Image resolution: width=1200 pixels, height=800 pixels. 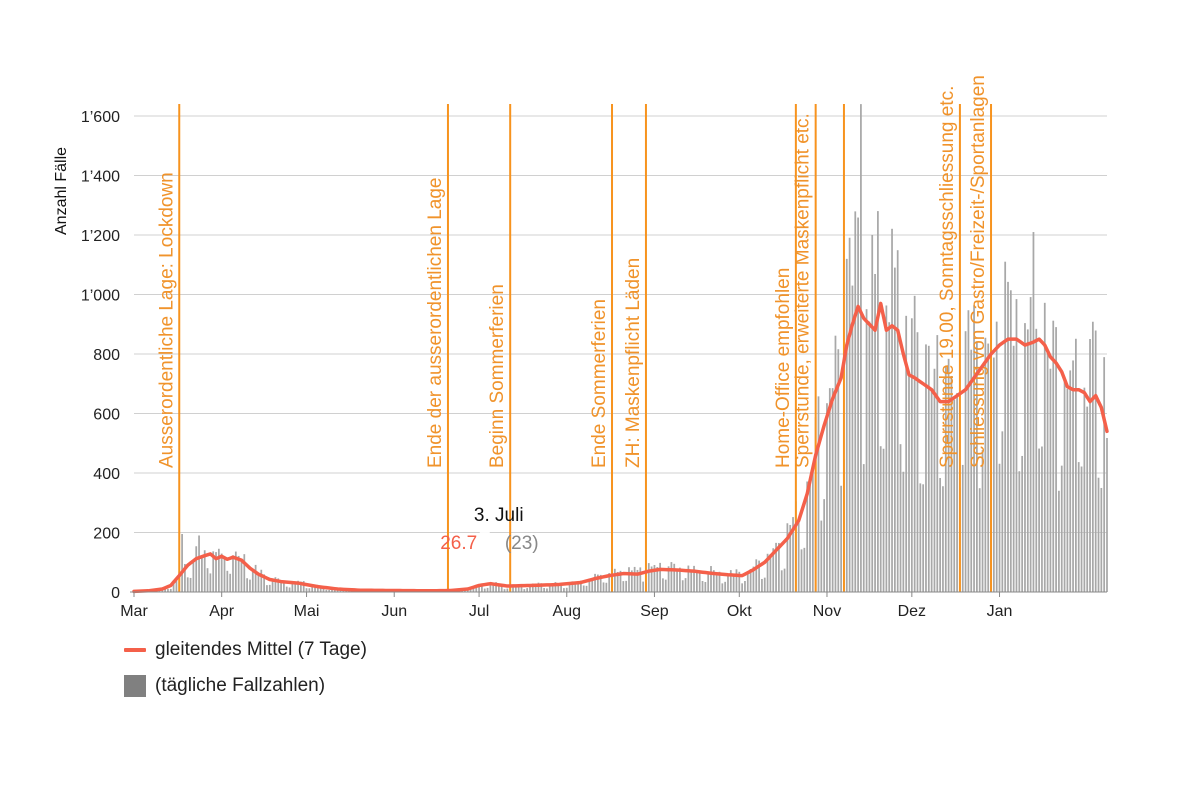 What do you see at coordinates (100, 236) in the screenshot?
I see `y-tick-label: 1’200` at bounding box center [100, 236].